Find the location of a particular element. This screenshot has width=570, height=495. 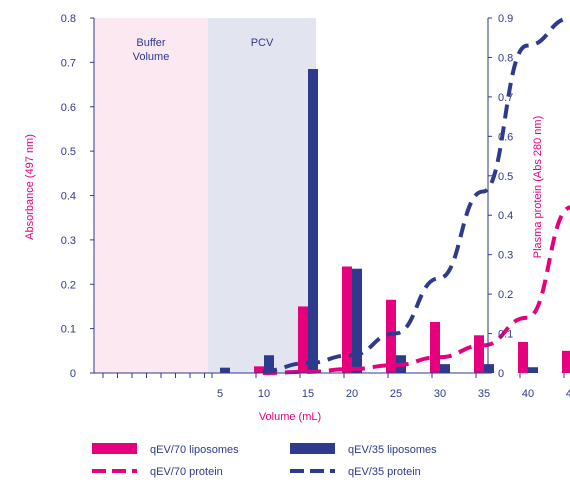

y-right-tick-1: 0.1 is located at coordinates (505, 335).